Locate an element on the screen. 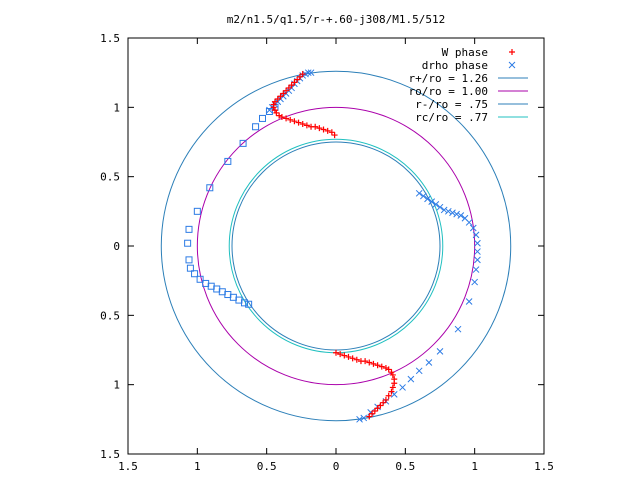 Image resolution: width=640 pixels, height=480 pixels. y-tick-label: 1.5 is located at coordinates (110, 38).